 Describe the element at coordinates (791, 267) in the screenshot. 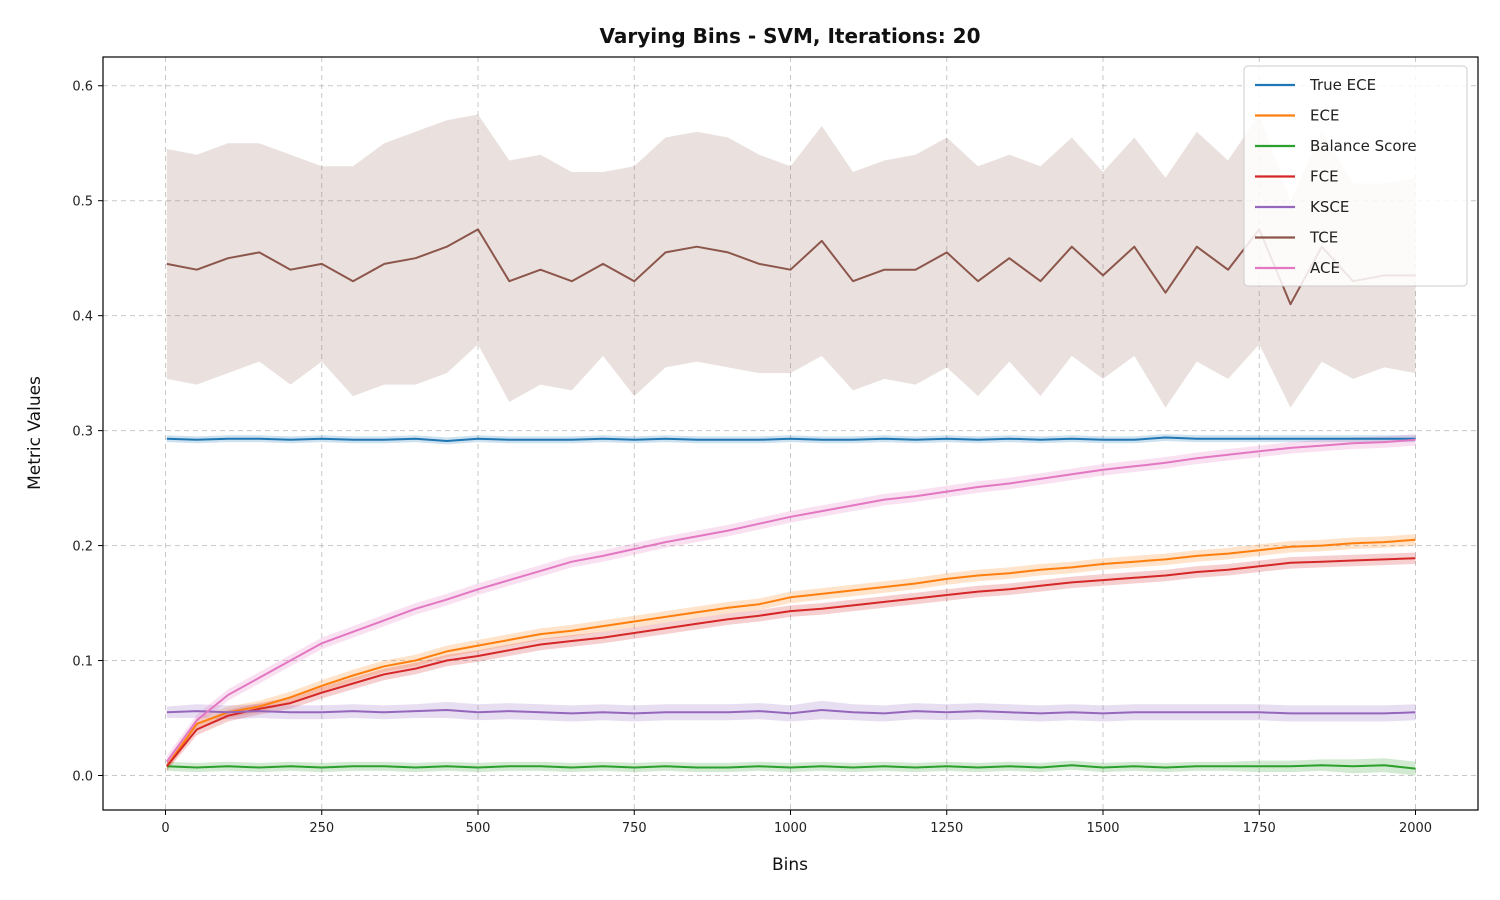

I see `line-tce` at that location.